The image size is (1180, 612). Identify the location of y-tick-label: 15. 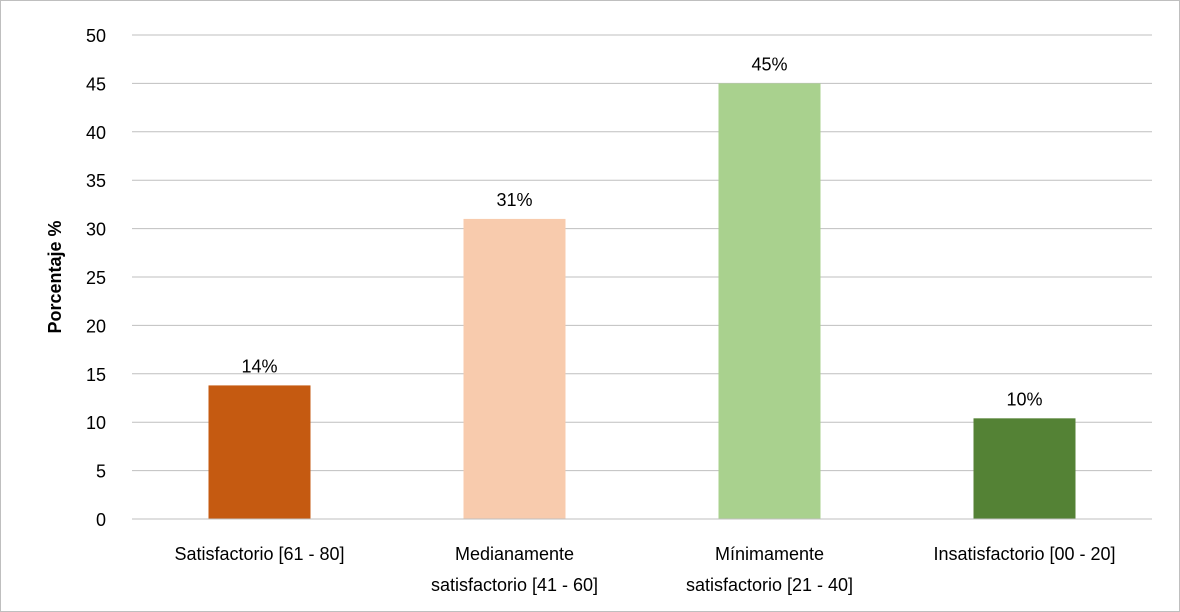
(96, 375).